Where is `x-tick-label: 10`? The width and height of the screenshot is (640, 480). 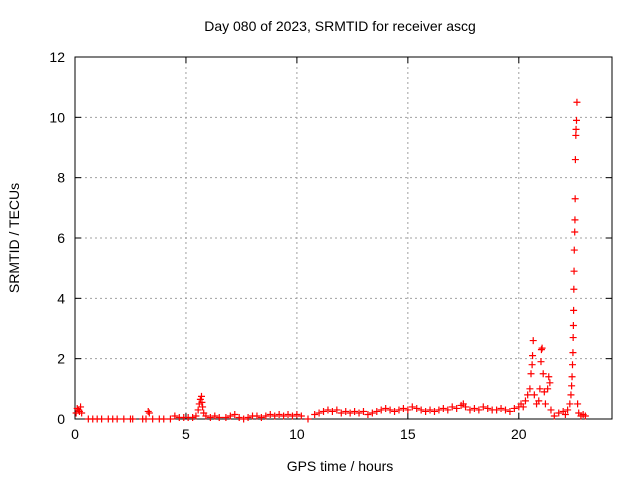 x-tick-label: 10 is located at coordinates (297, 434).